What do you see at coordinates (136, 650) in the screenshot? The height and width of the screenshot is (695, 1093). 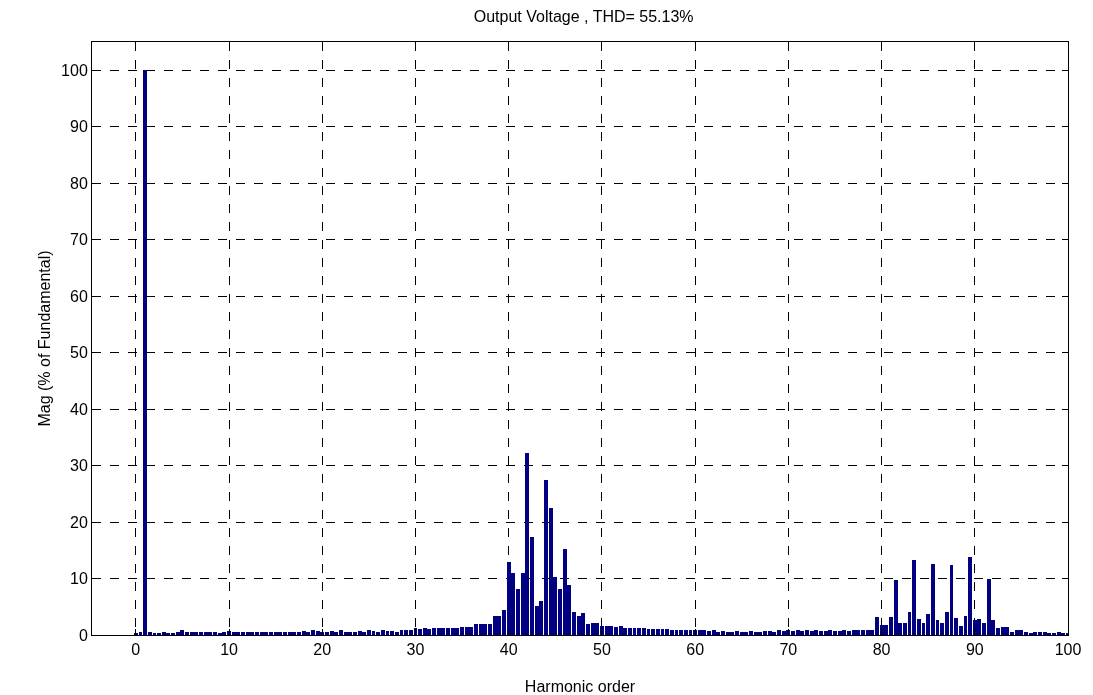 I see `x-tick-label: 0` at bounding box center [136, 650].